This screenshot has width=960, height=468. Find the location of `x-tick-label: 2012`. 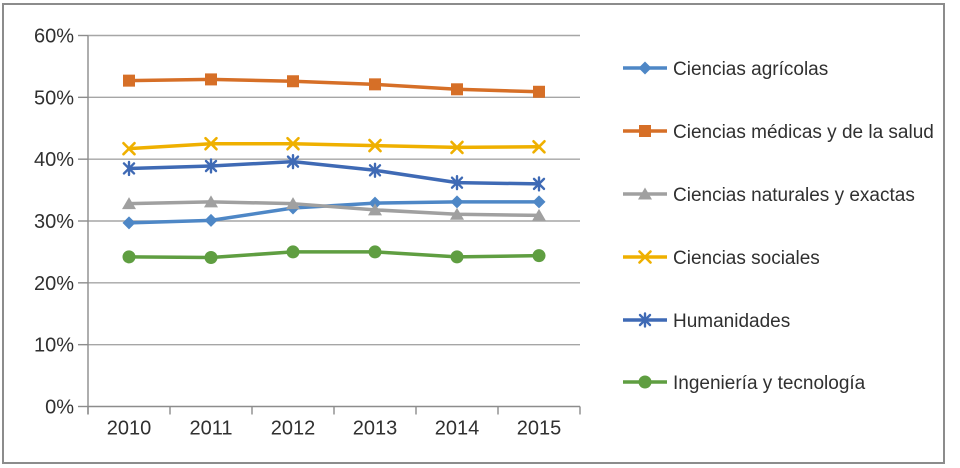

x-tick-label: 2012 is located at coordinates (293, 429).